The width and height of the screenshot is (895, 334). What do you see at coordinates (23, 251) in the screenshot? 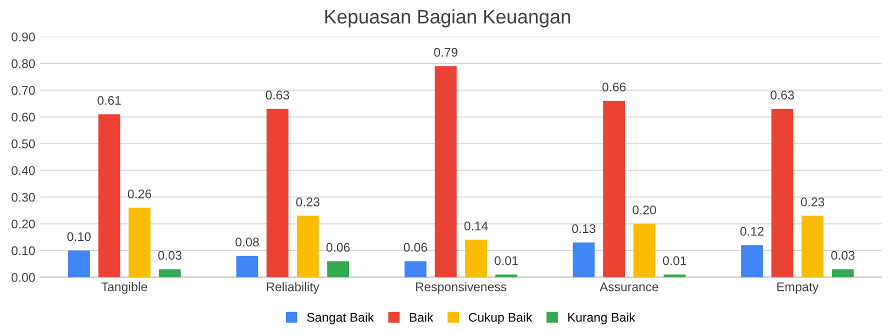
I see `y-tick-label: 0.10` at bounding box center [23, 251].